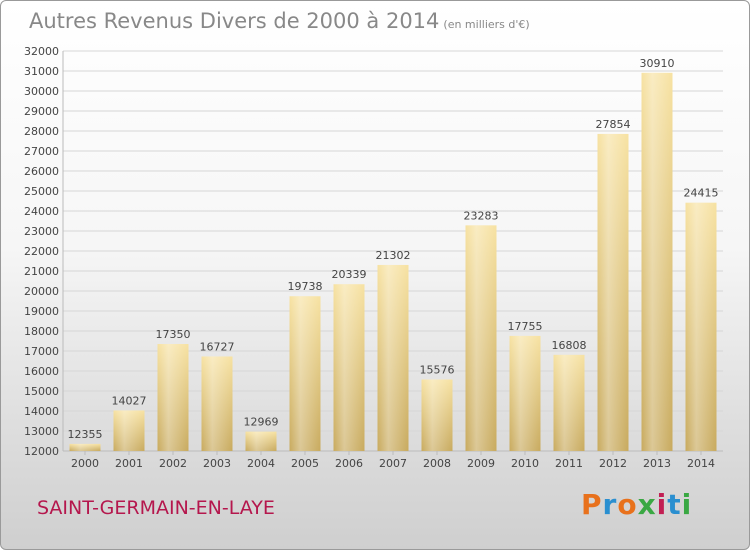 This screenshot has width=750, height=550. Describe the element at coordinates (217, 463) in the screenshot. I see `x-tick-label: 2003` at that location.